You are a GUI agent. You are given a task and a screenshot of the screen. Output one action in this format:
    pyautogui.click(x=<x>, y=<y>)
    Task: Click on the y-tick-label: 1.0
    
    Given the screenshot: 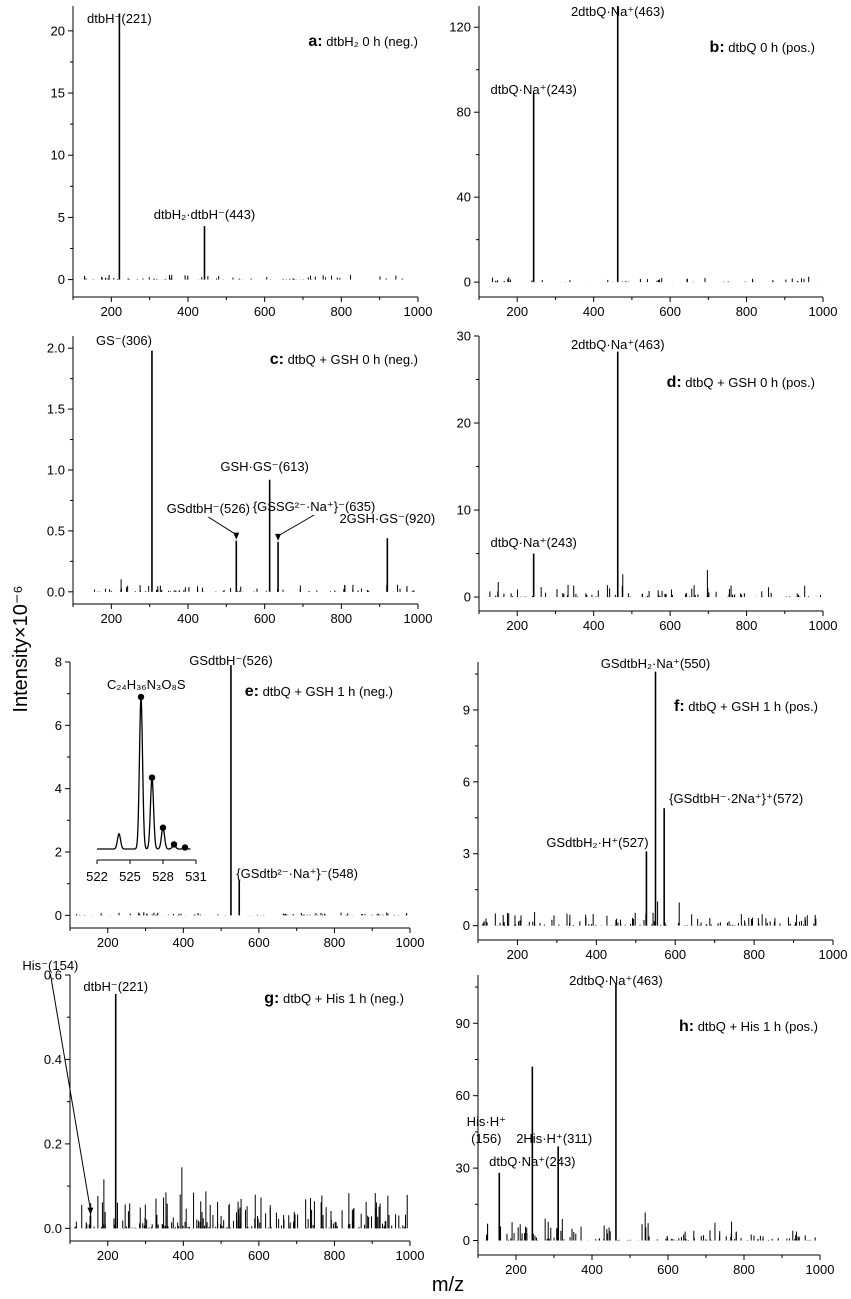 What is the action you would take?
    pyautogui.click(x=56, y=470)
    